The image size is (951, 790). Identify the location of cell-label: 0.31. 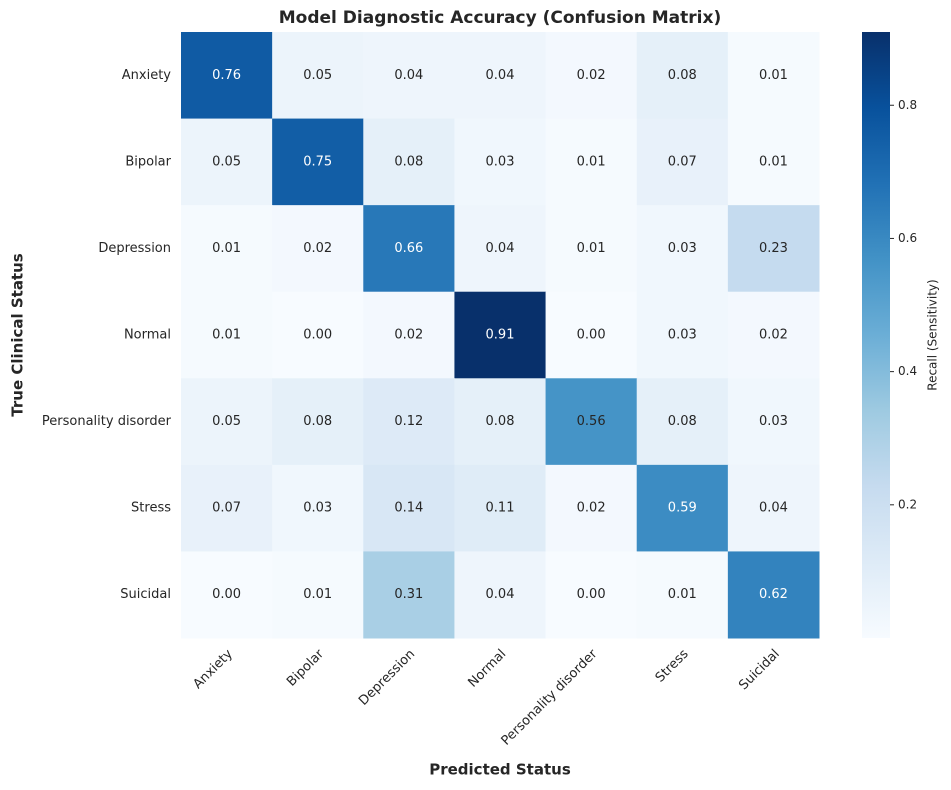
(408, 594).